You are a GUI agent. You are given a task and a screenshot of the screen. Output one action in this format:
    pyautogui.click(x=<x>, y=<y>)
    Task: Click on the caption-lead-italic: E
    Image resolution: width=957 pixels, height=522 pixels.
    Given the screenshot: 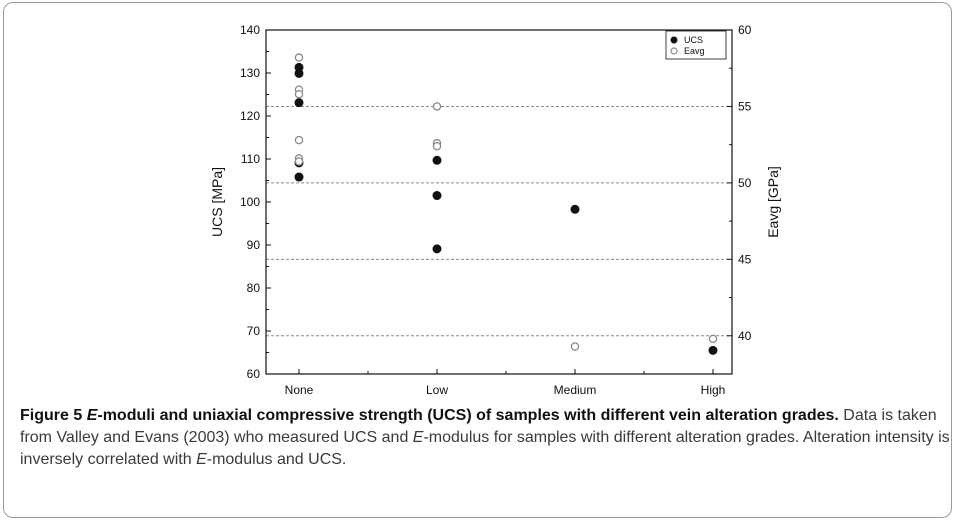 What is the action you would take?
    pyautogui.click(x=92, y=415)
    